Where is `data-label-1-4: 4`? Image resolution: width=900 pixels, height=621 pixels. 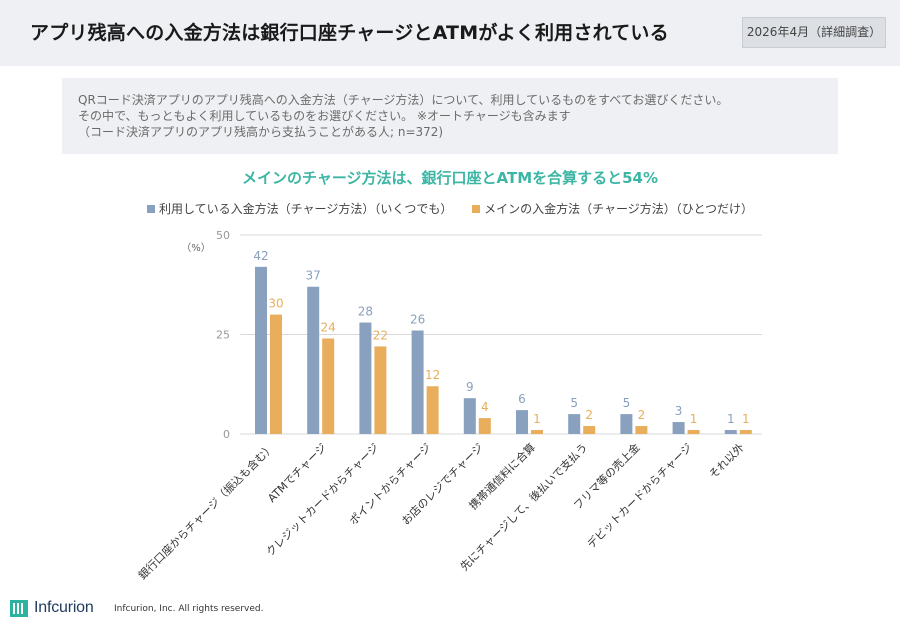
data-label-1-4: 4 is located at coordinates (485, 407).